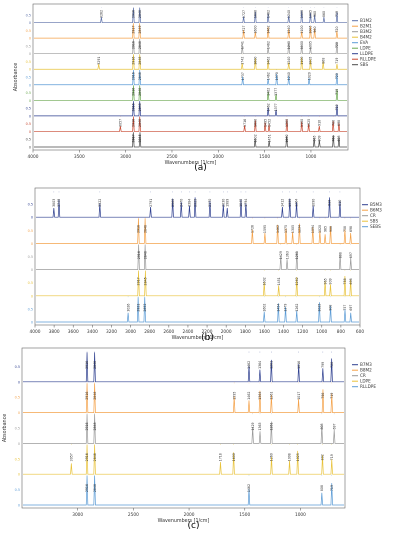 This screenshot has width=403, height=550. What do you see at coordinates (276, 92) in the screenshot?
I see `peak-label: 1377` at bounding box center [276, 92].